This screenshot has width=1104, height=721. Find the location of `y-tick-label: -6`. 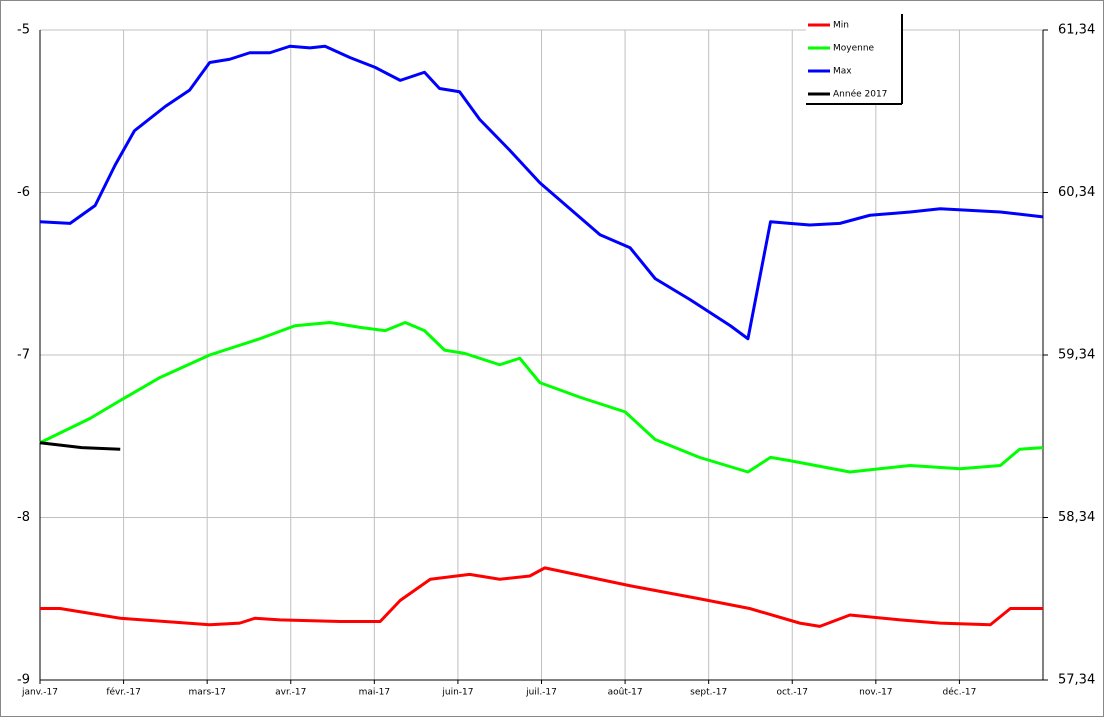

y-tick-label: -6 is located at coordinates (23, 192).